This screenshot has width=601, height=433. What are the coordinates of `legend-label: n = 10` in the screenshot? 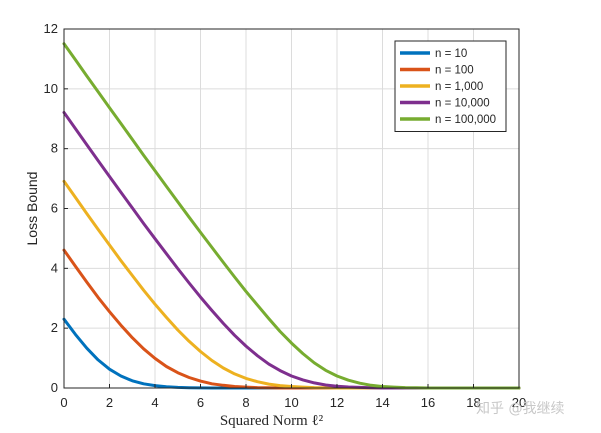 It's located at (451, 54).